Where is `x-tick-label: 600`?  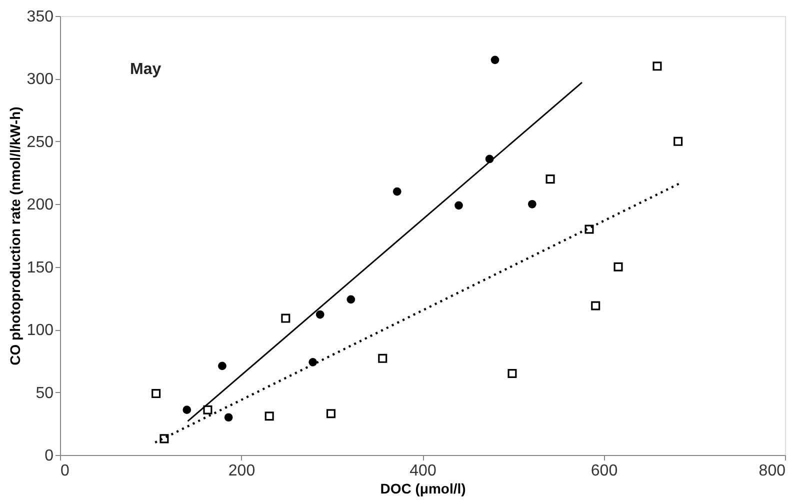 x-tick-label: 600 is located at coordinates (604, 471).